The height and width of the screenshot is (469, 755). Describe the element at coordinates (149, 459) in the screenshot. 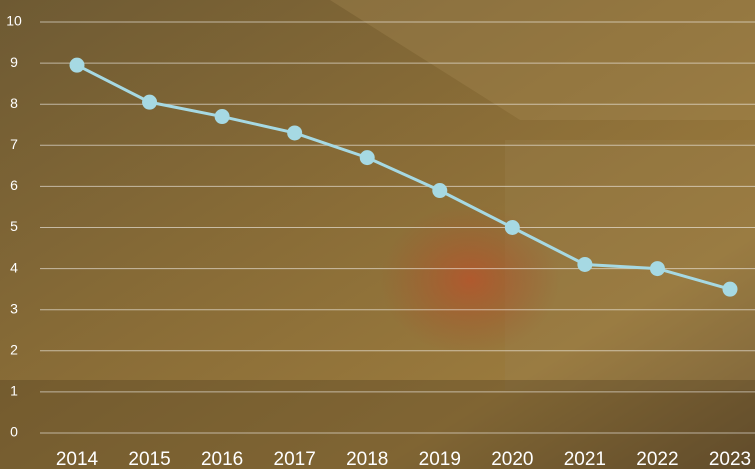

I see `x-tick-label: 2015` at that location.